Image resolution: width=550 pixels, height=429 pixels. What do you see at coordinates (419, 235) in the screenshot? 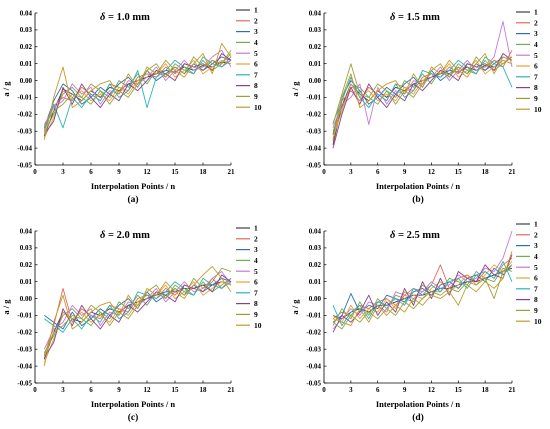
I see `title-value: = 2.5 mm` at bounding box center [419, 235].